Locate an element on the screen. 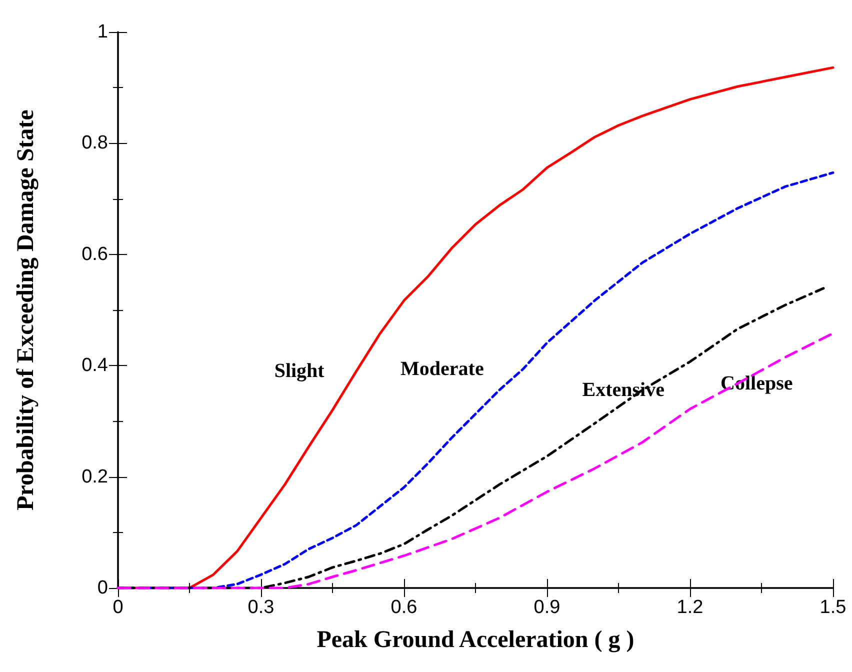 The width and height of the screenshot is (852, 672). y-tick-label: 0.8 is located at coordinates (95, 143).